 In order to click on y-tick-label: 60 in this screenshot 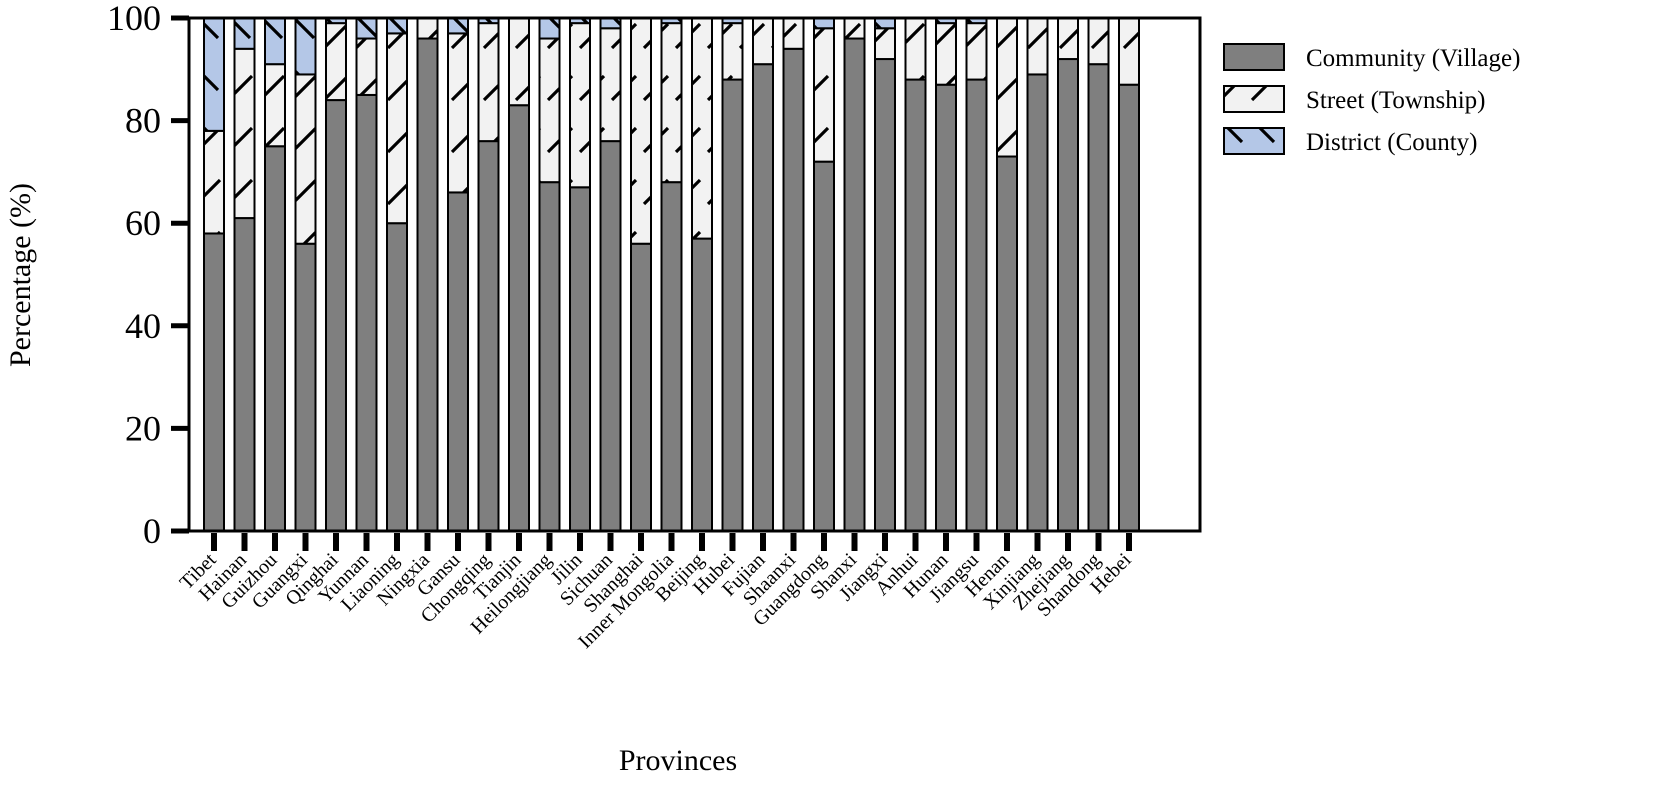, I will do `click(143, 223)`.